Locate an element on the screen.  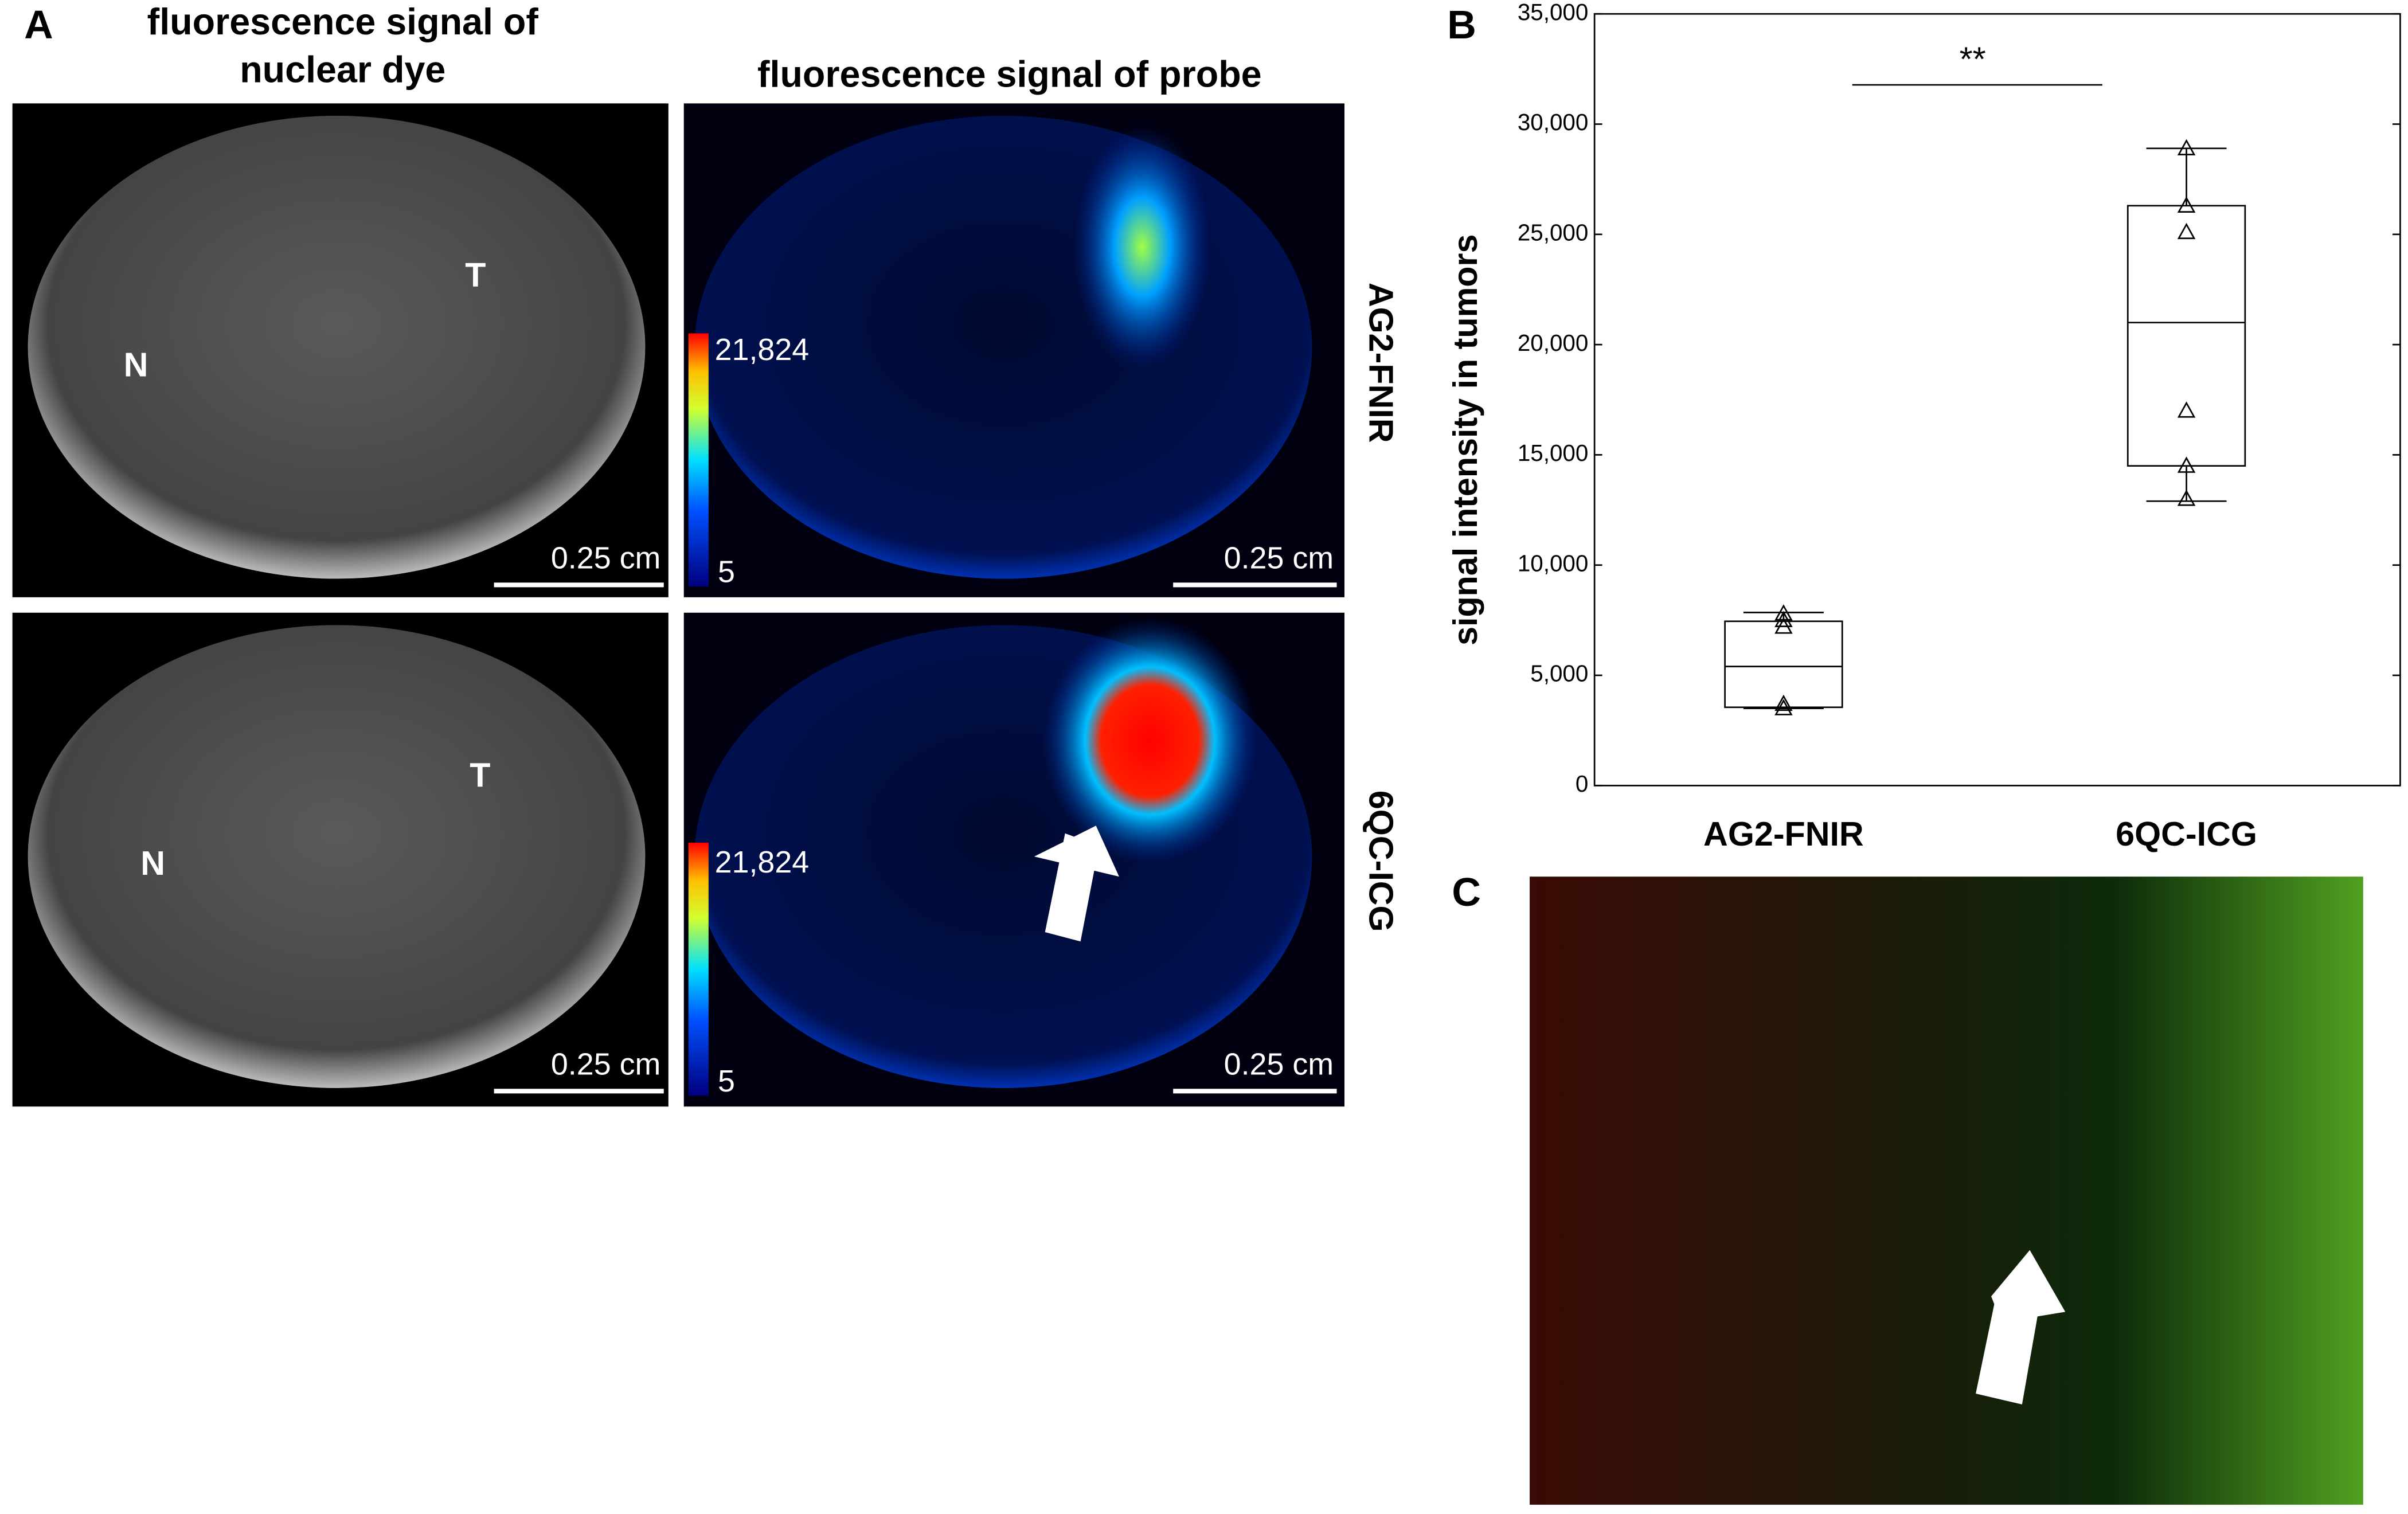
column-title: fluorescence signal of is located at coordinates (343, 22).